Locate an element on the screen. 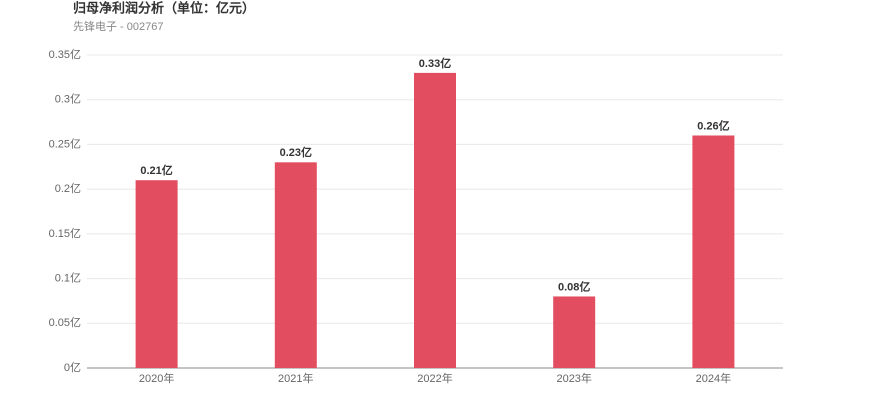 The image size is (870, 417). value-label: 0.23亿 is located at coordinates (296, 152).